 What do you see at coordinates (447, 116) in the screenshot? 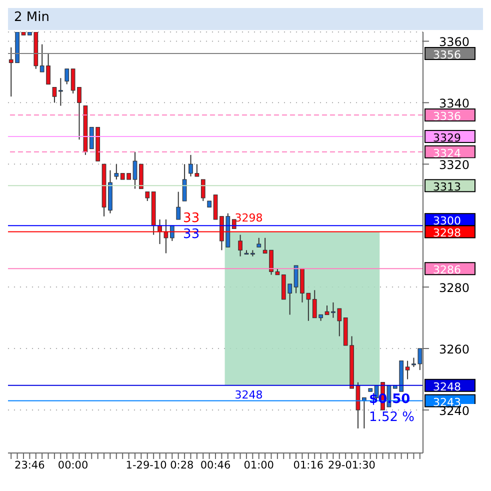
I see `ref-line-label: 3336` at bounding box center [447, 116].